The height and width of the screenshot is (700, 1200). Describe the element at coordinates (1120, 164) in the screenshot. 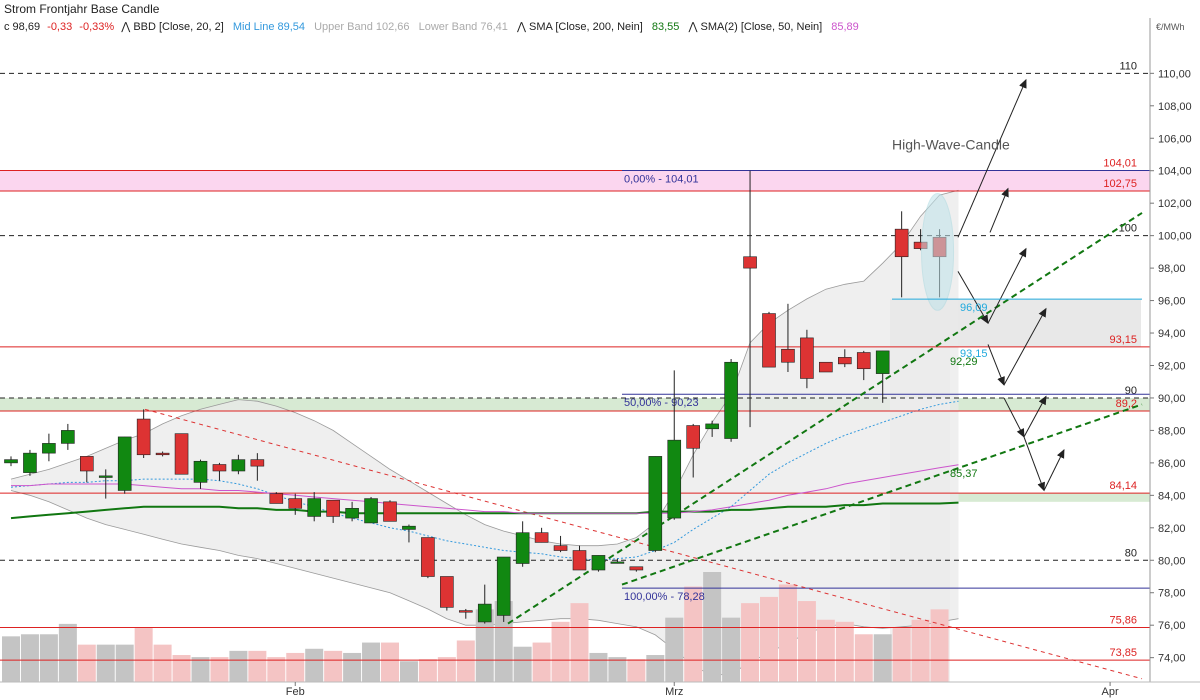

I see `resistance-label: 104,01` at that location.